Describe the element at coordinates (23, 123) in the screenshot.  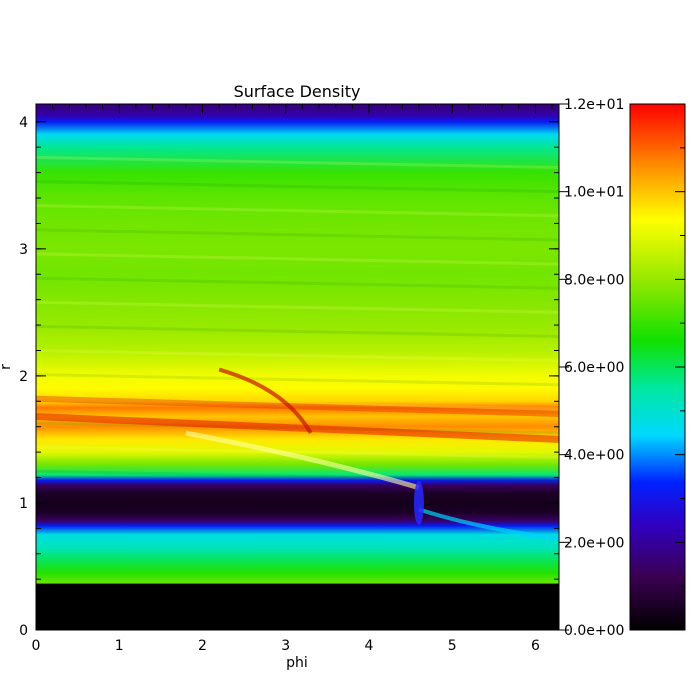
I see `y-tick-label: 4` at that location.